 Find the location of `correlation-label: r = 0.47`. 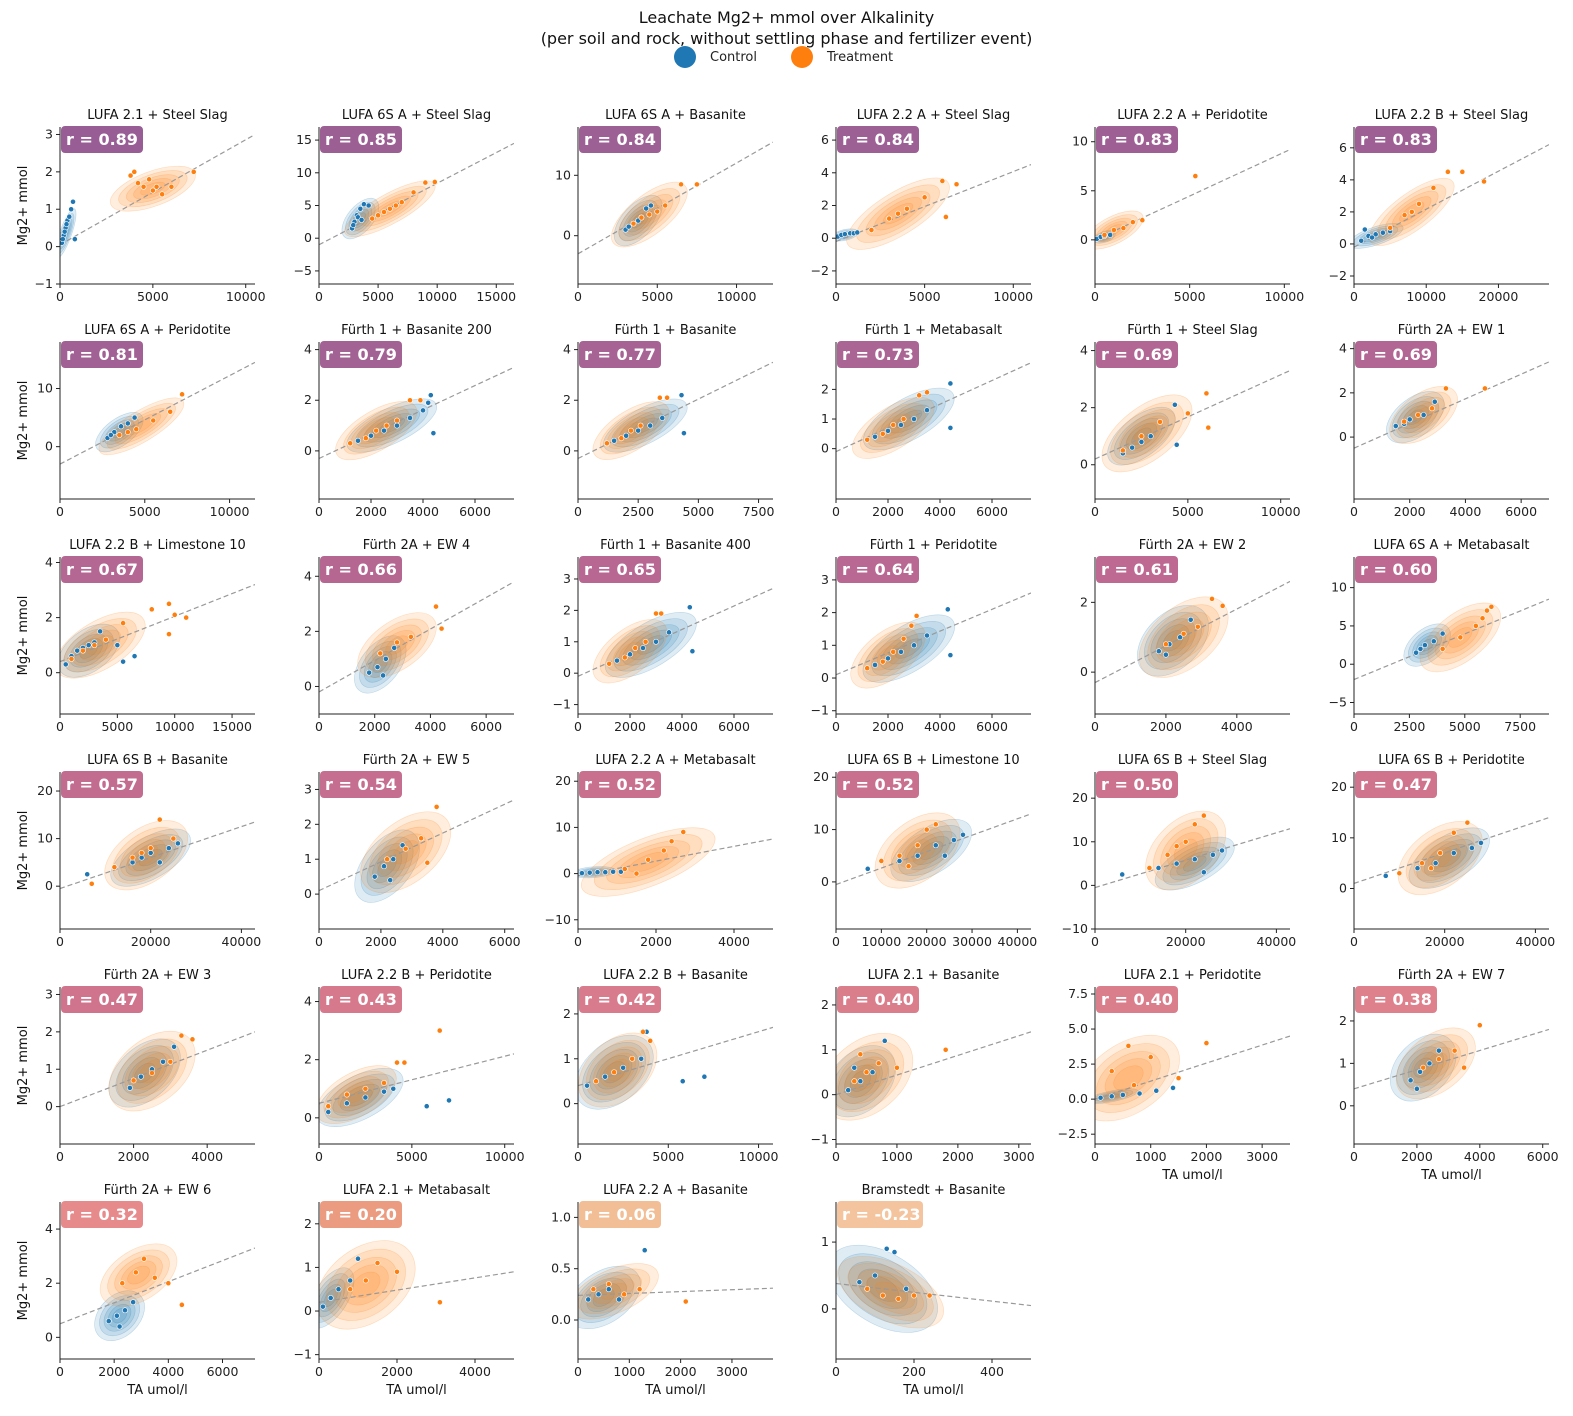

correlation-label: r = 0.47 is located at coordinates (1396, 784).